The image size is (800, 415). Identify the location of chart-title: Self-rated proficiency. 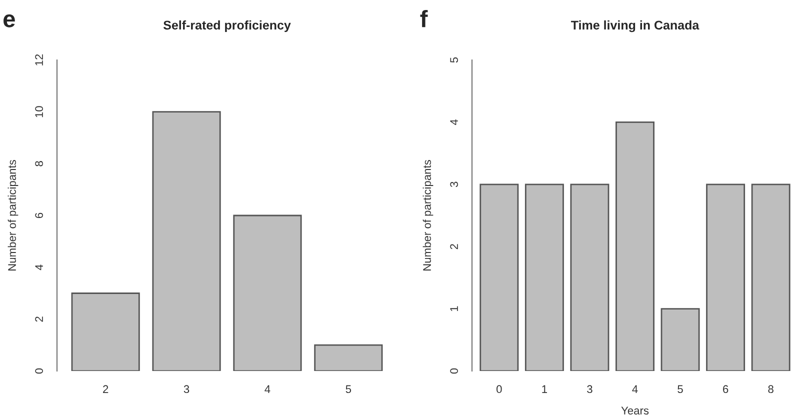
(227, 26).